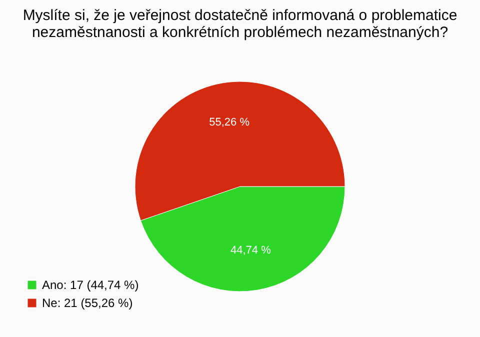  What do you see at coordinates (240, 15) in the screenshot?
I see `text: Myslíte si, že je veřejnost dostatečně informovaná o problematice` at bounding box center [240, 15].